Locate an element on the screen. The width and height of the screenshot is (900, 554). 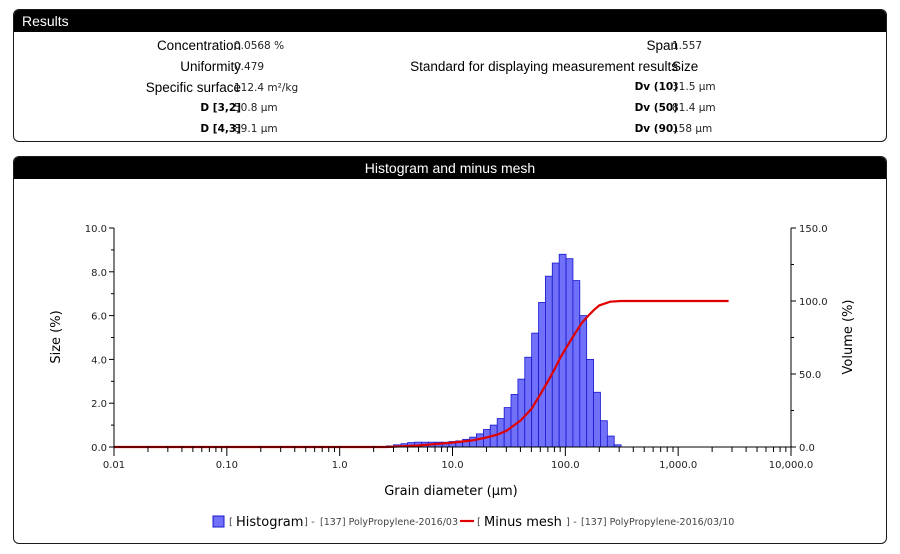
uniformity-label: Uniformity is located at coordinates (210, 66).